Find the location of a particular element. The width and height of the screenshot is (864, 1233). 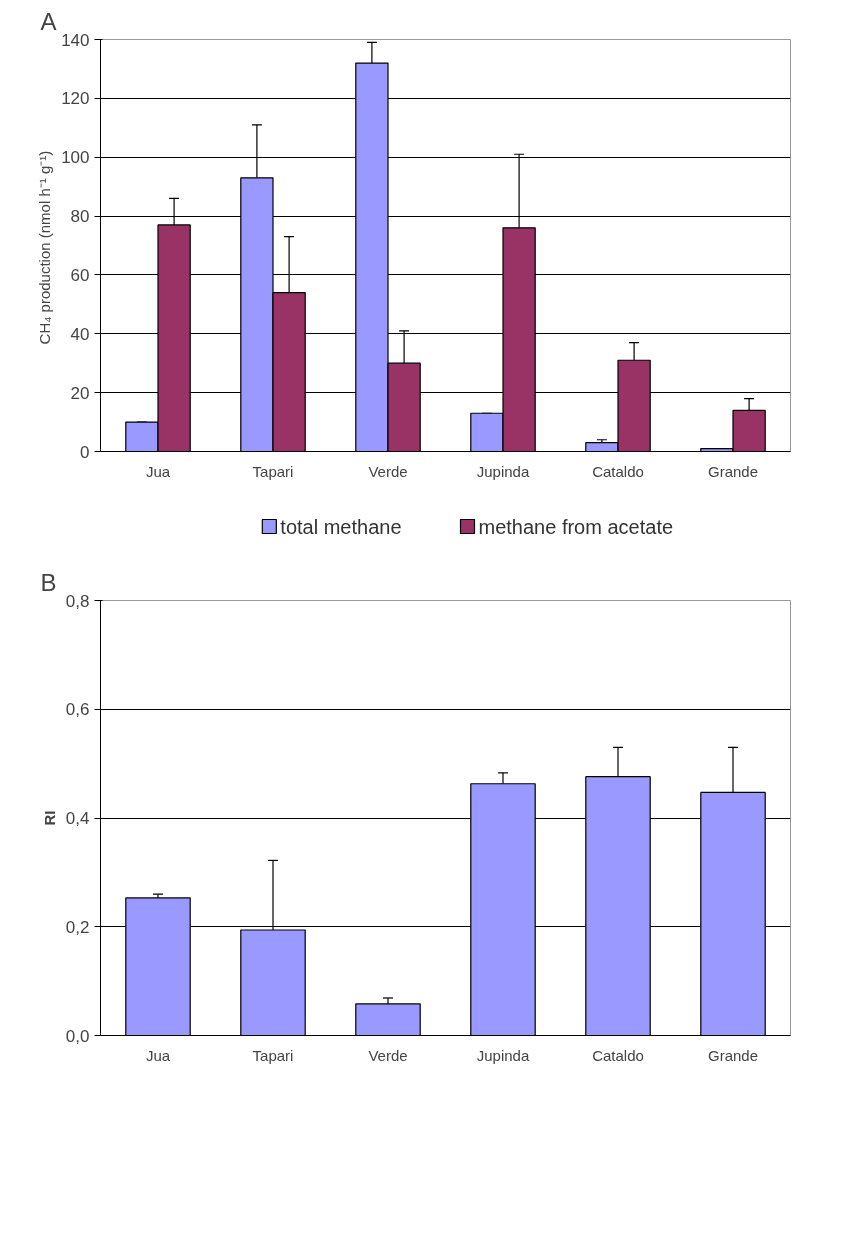

y-tick-label: 20 is located at coordinates (80, 393).